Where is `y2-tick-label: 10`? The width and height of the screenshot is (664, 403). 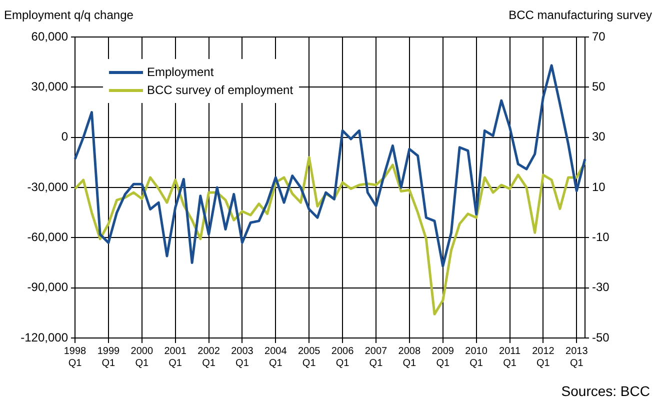 y2-tick-label: 10 is located at coordinates (599, 187).